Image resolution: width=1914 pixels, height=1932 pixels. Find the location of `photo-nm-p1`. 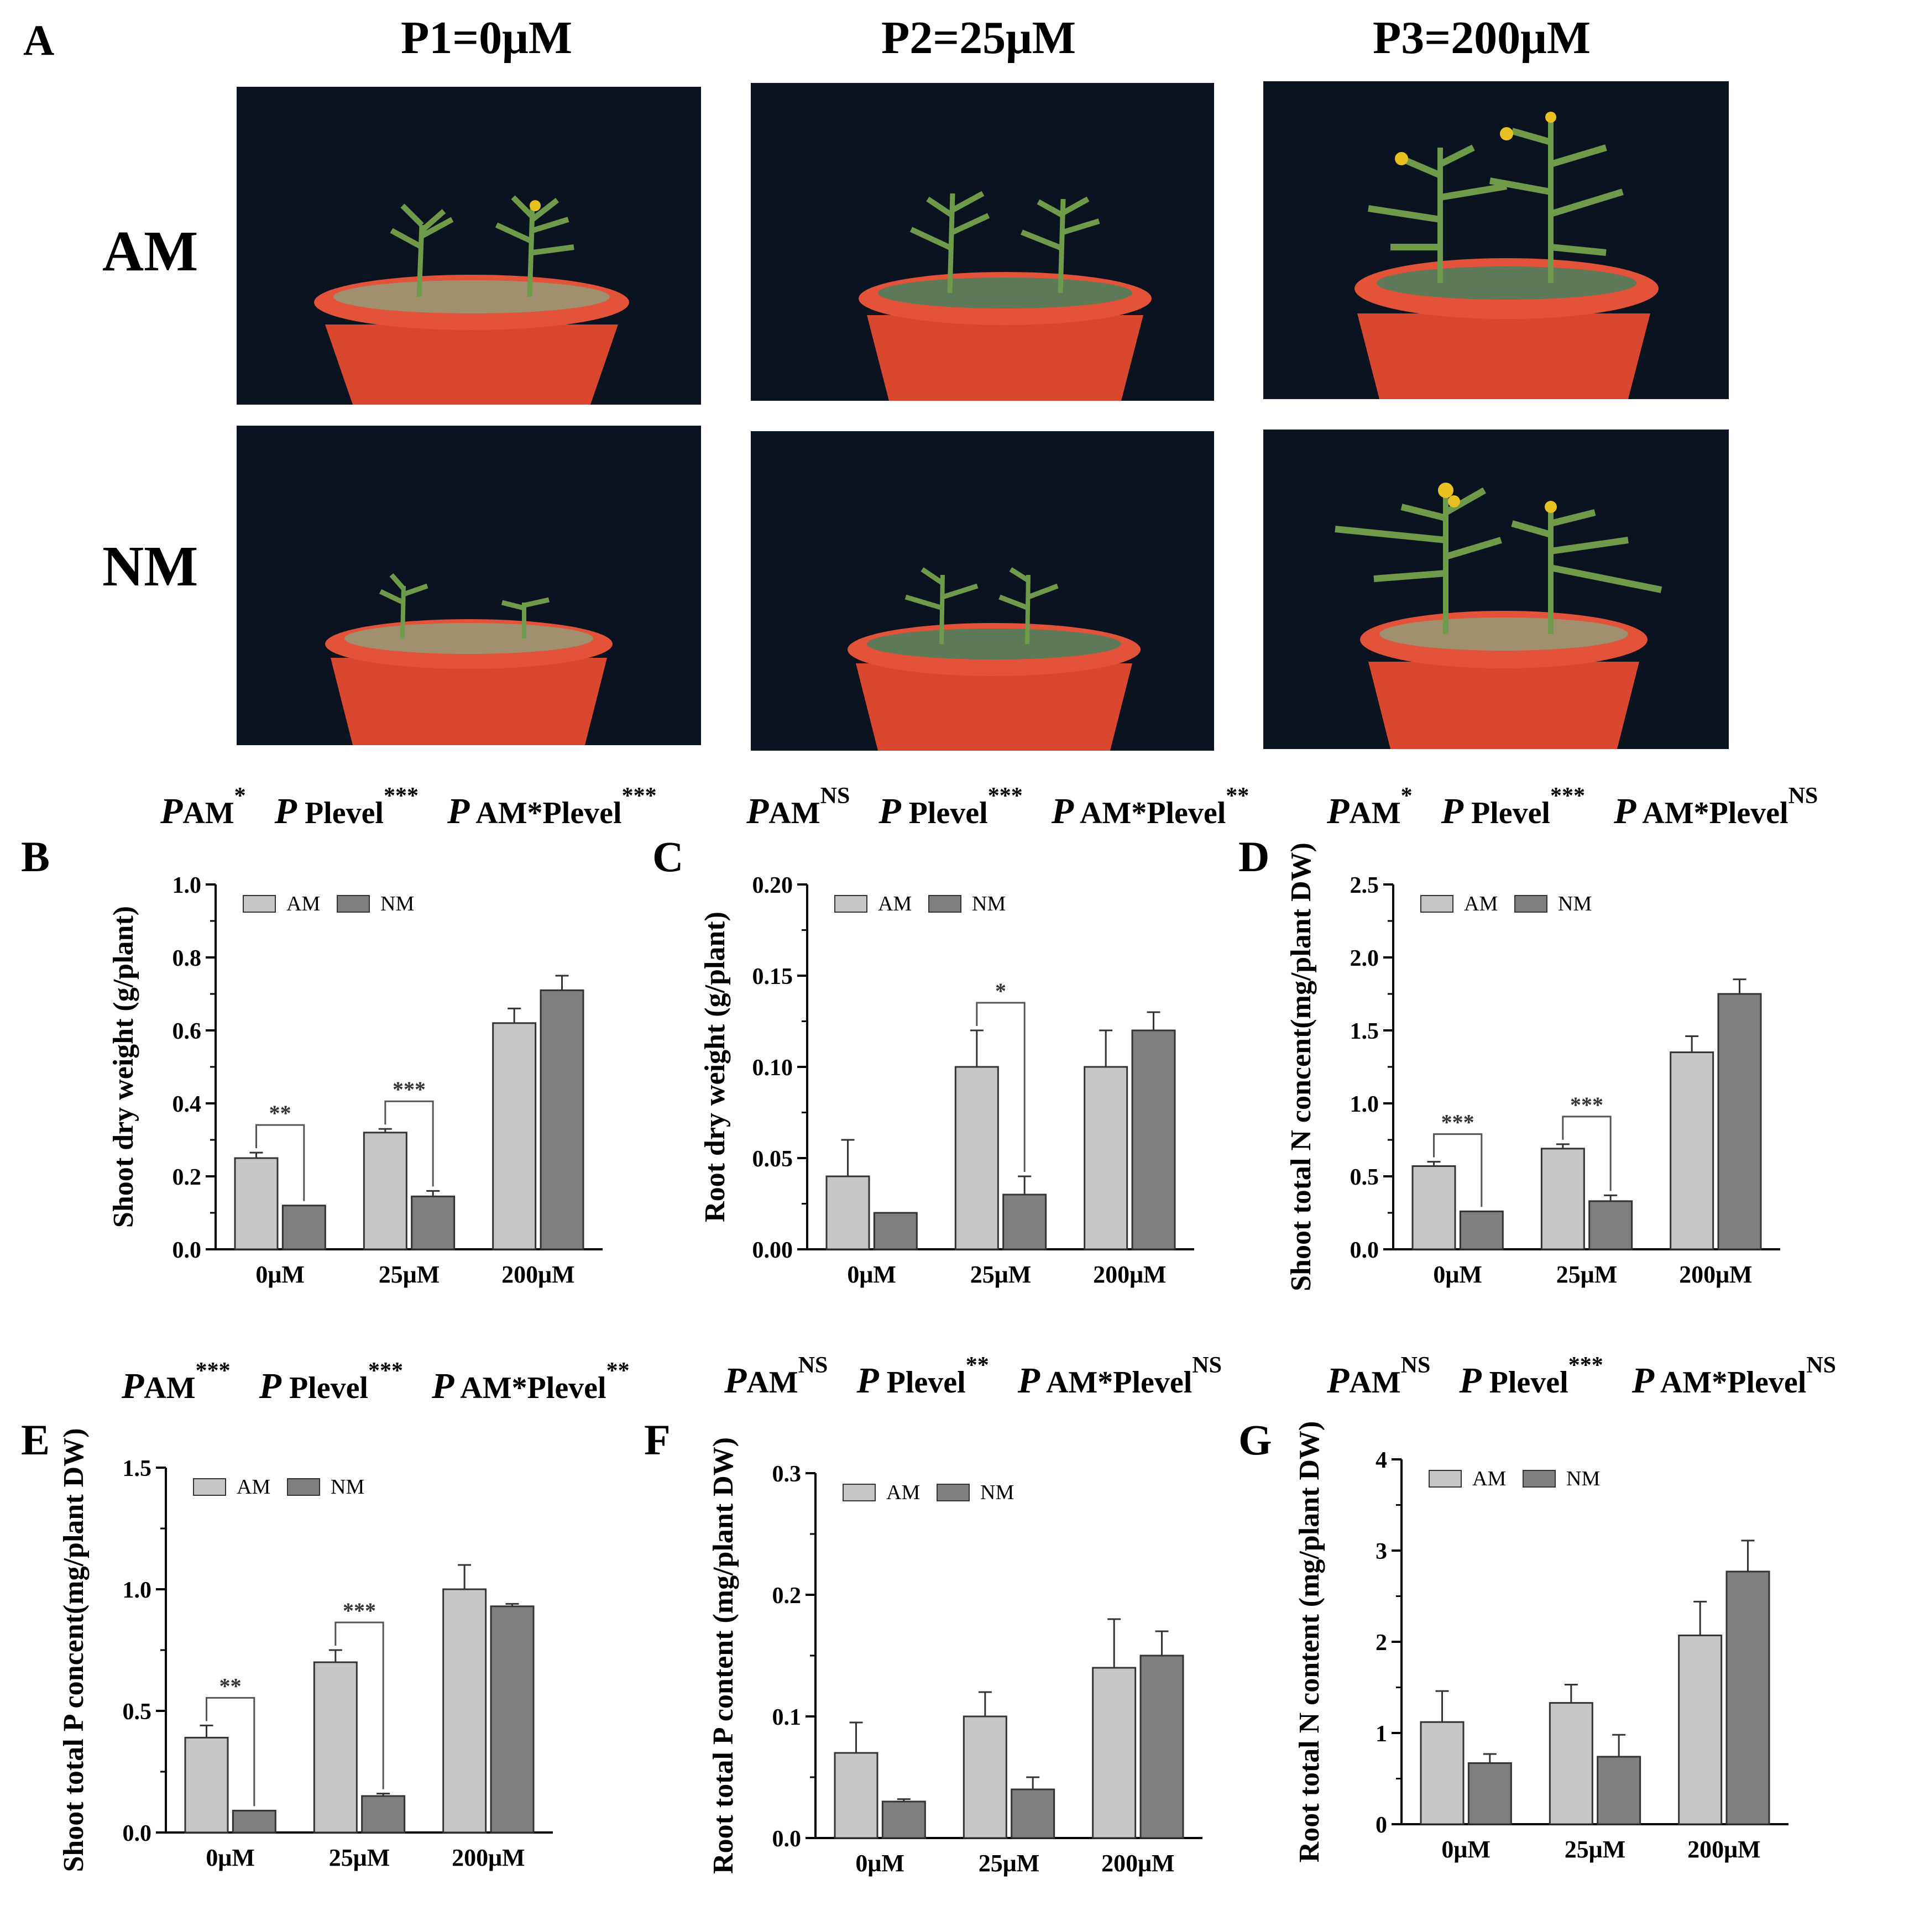

photo-nm-p1 is located at coordinates (469, 586).